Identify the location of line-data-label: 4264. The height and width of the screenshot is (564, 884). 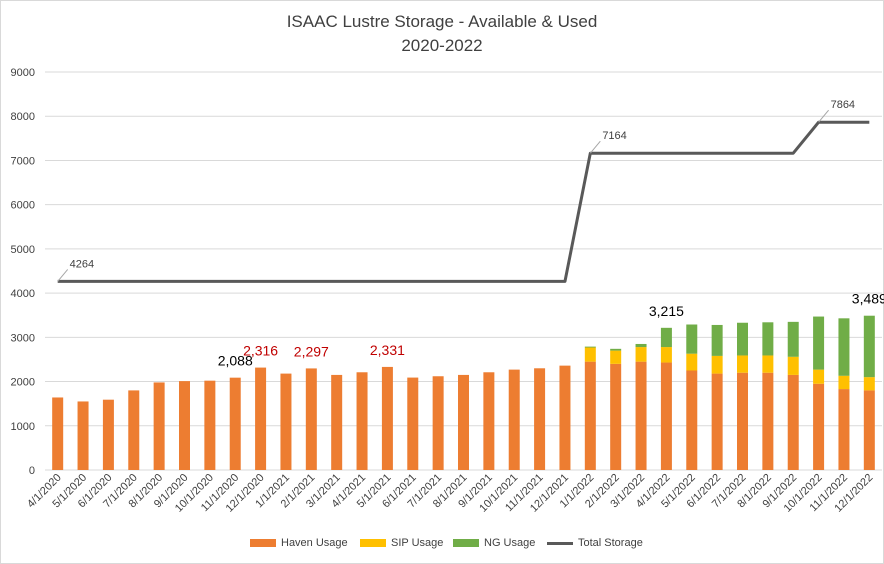
(82, 264).